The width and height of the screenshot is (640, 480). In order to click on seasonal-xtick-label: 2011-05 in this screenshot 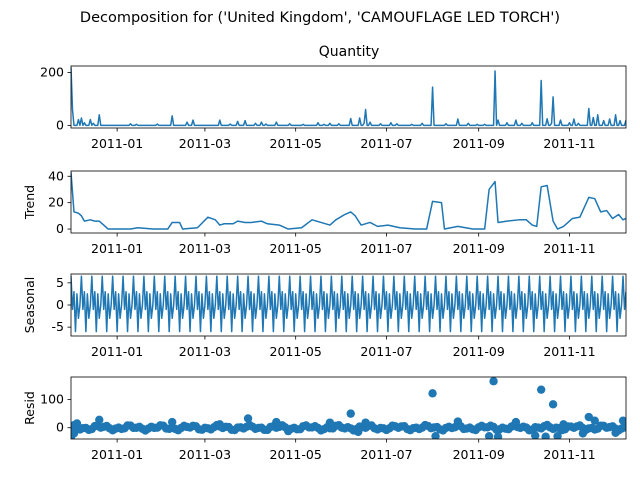, I will do `click(296, 351)`.